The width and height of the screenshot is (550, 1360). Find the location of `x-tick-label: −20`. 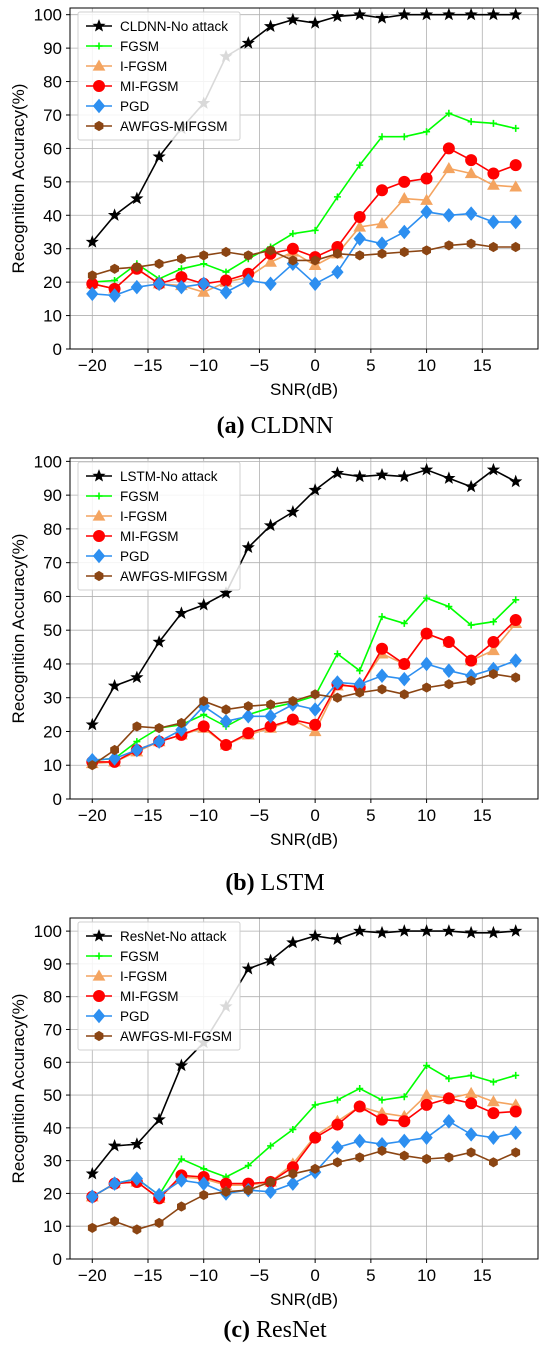

x-tick-label: −20 is located at coordinates (92, 815).